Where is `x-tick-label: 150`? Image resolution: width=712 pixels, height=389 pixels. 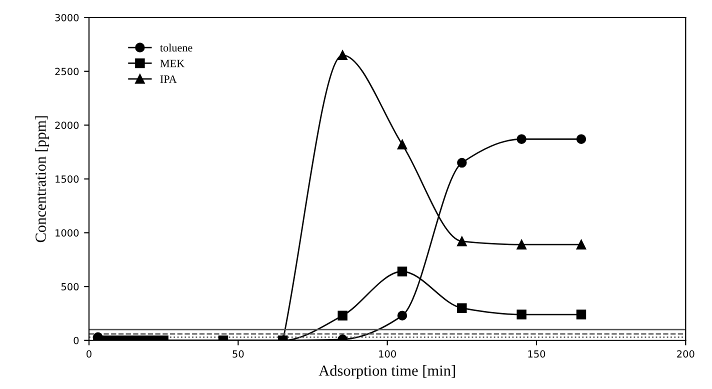
x-tick-label: 150 is located at coordinates (537, 354).